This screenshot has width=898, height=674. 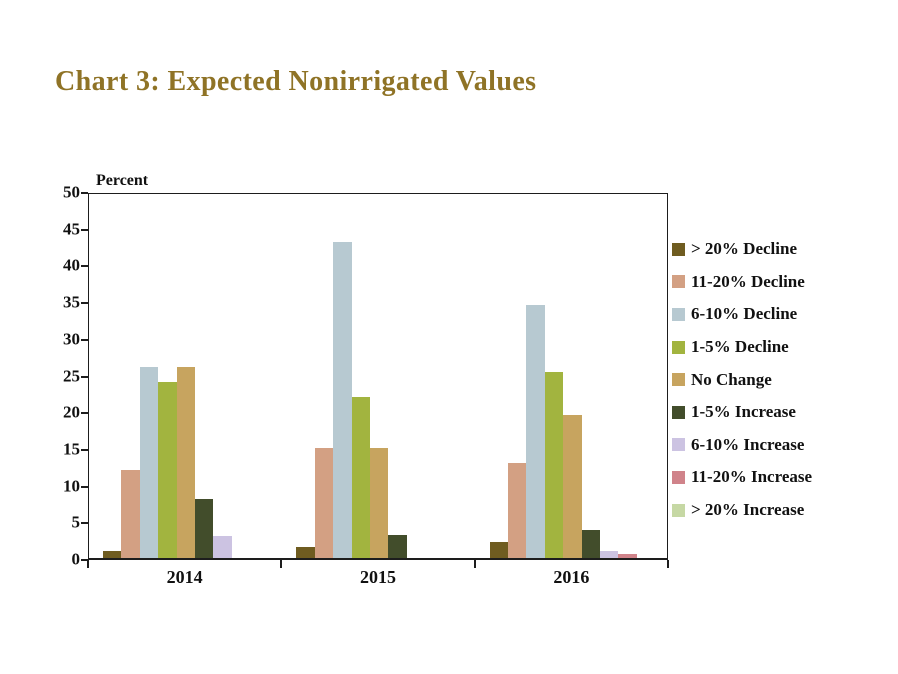 What do you see at coordinates (748, 281) in the screenshot?
I see `legend-label: 11-20% Decline` at bounding box center [748, 281].